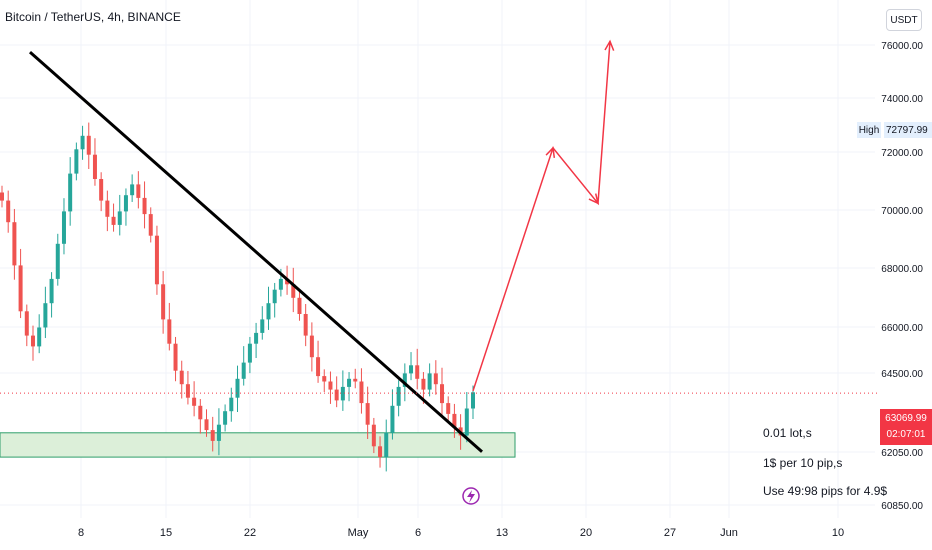 The width and height of the screenshot is (932, 550). I want to click on x-tick-label: 6, so click(418, 533).